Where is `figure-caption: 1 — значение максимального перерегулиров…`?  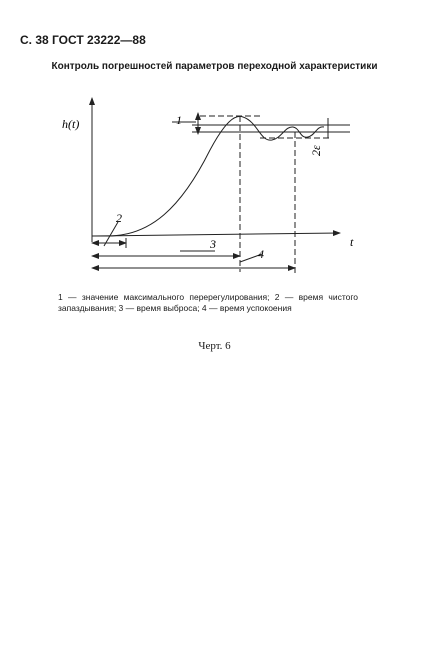 figure-caption: 1 — значение максимального перерегулиров… is located at coordinates (208, 302).